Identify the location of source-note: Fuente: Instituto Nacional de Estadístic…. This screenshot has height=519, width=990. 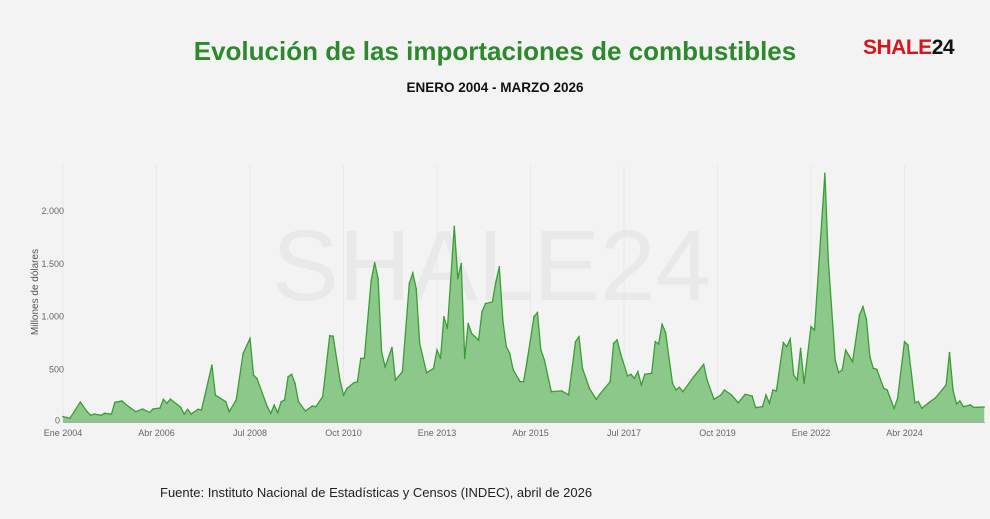
(376, 492).